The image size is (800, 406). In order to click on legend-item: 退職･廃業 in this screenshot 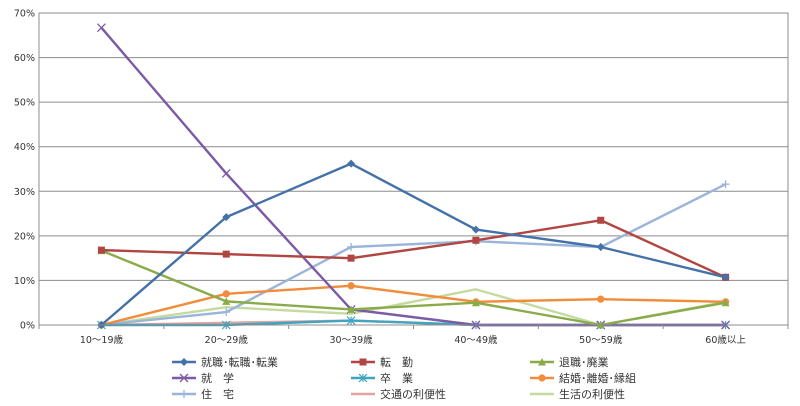, I will do `click(569, 362)`.